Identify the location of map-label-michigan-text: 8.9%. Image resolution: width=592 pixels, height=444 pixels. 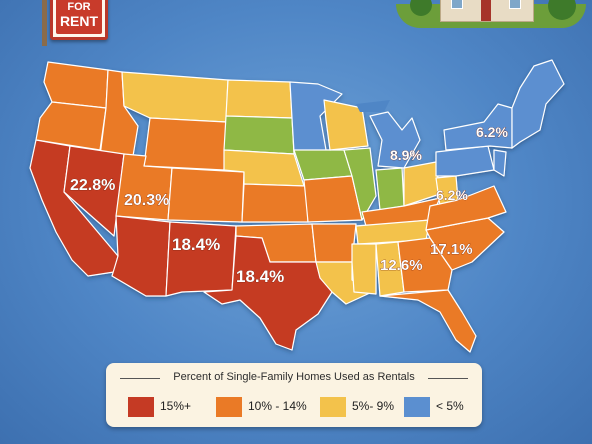
(406, 155).